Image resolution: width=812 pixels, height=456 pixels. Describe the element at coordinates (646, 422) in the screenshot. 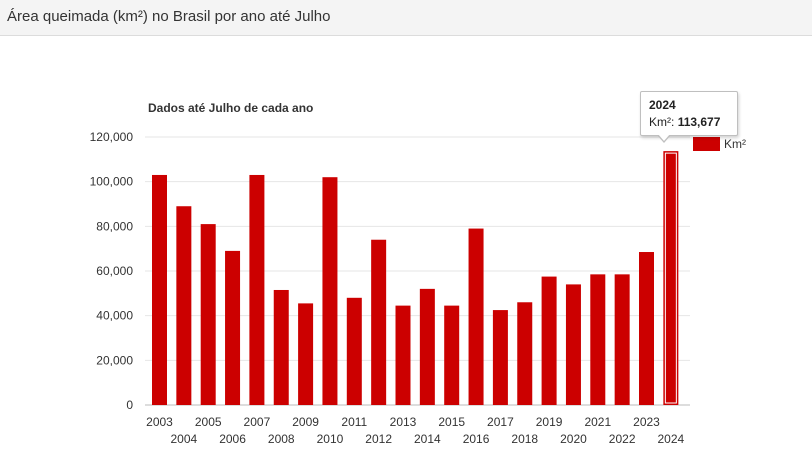

I see `x-tick-label: 2023` at that location.